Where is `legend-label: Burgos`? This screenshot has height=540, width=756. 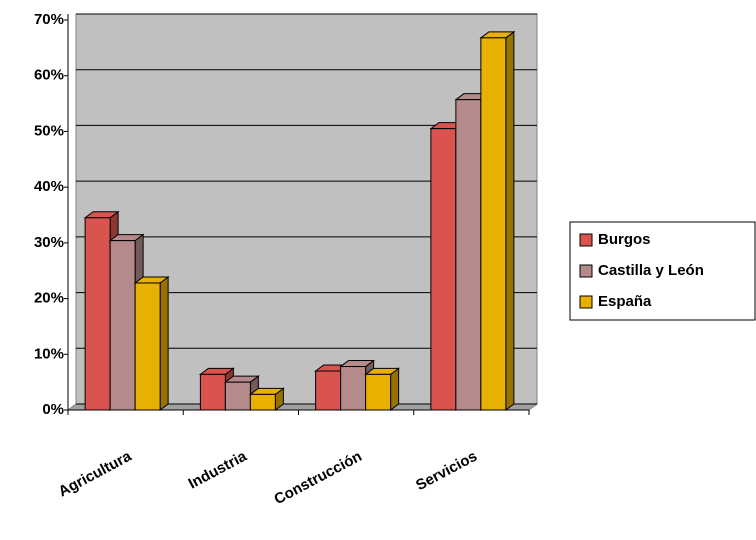
legend-label: Burgos is located at coordinates (624, 239).